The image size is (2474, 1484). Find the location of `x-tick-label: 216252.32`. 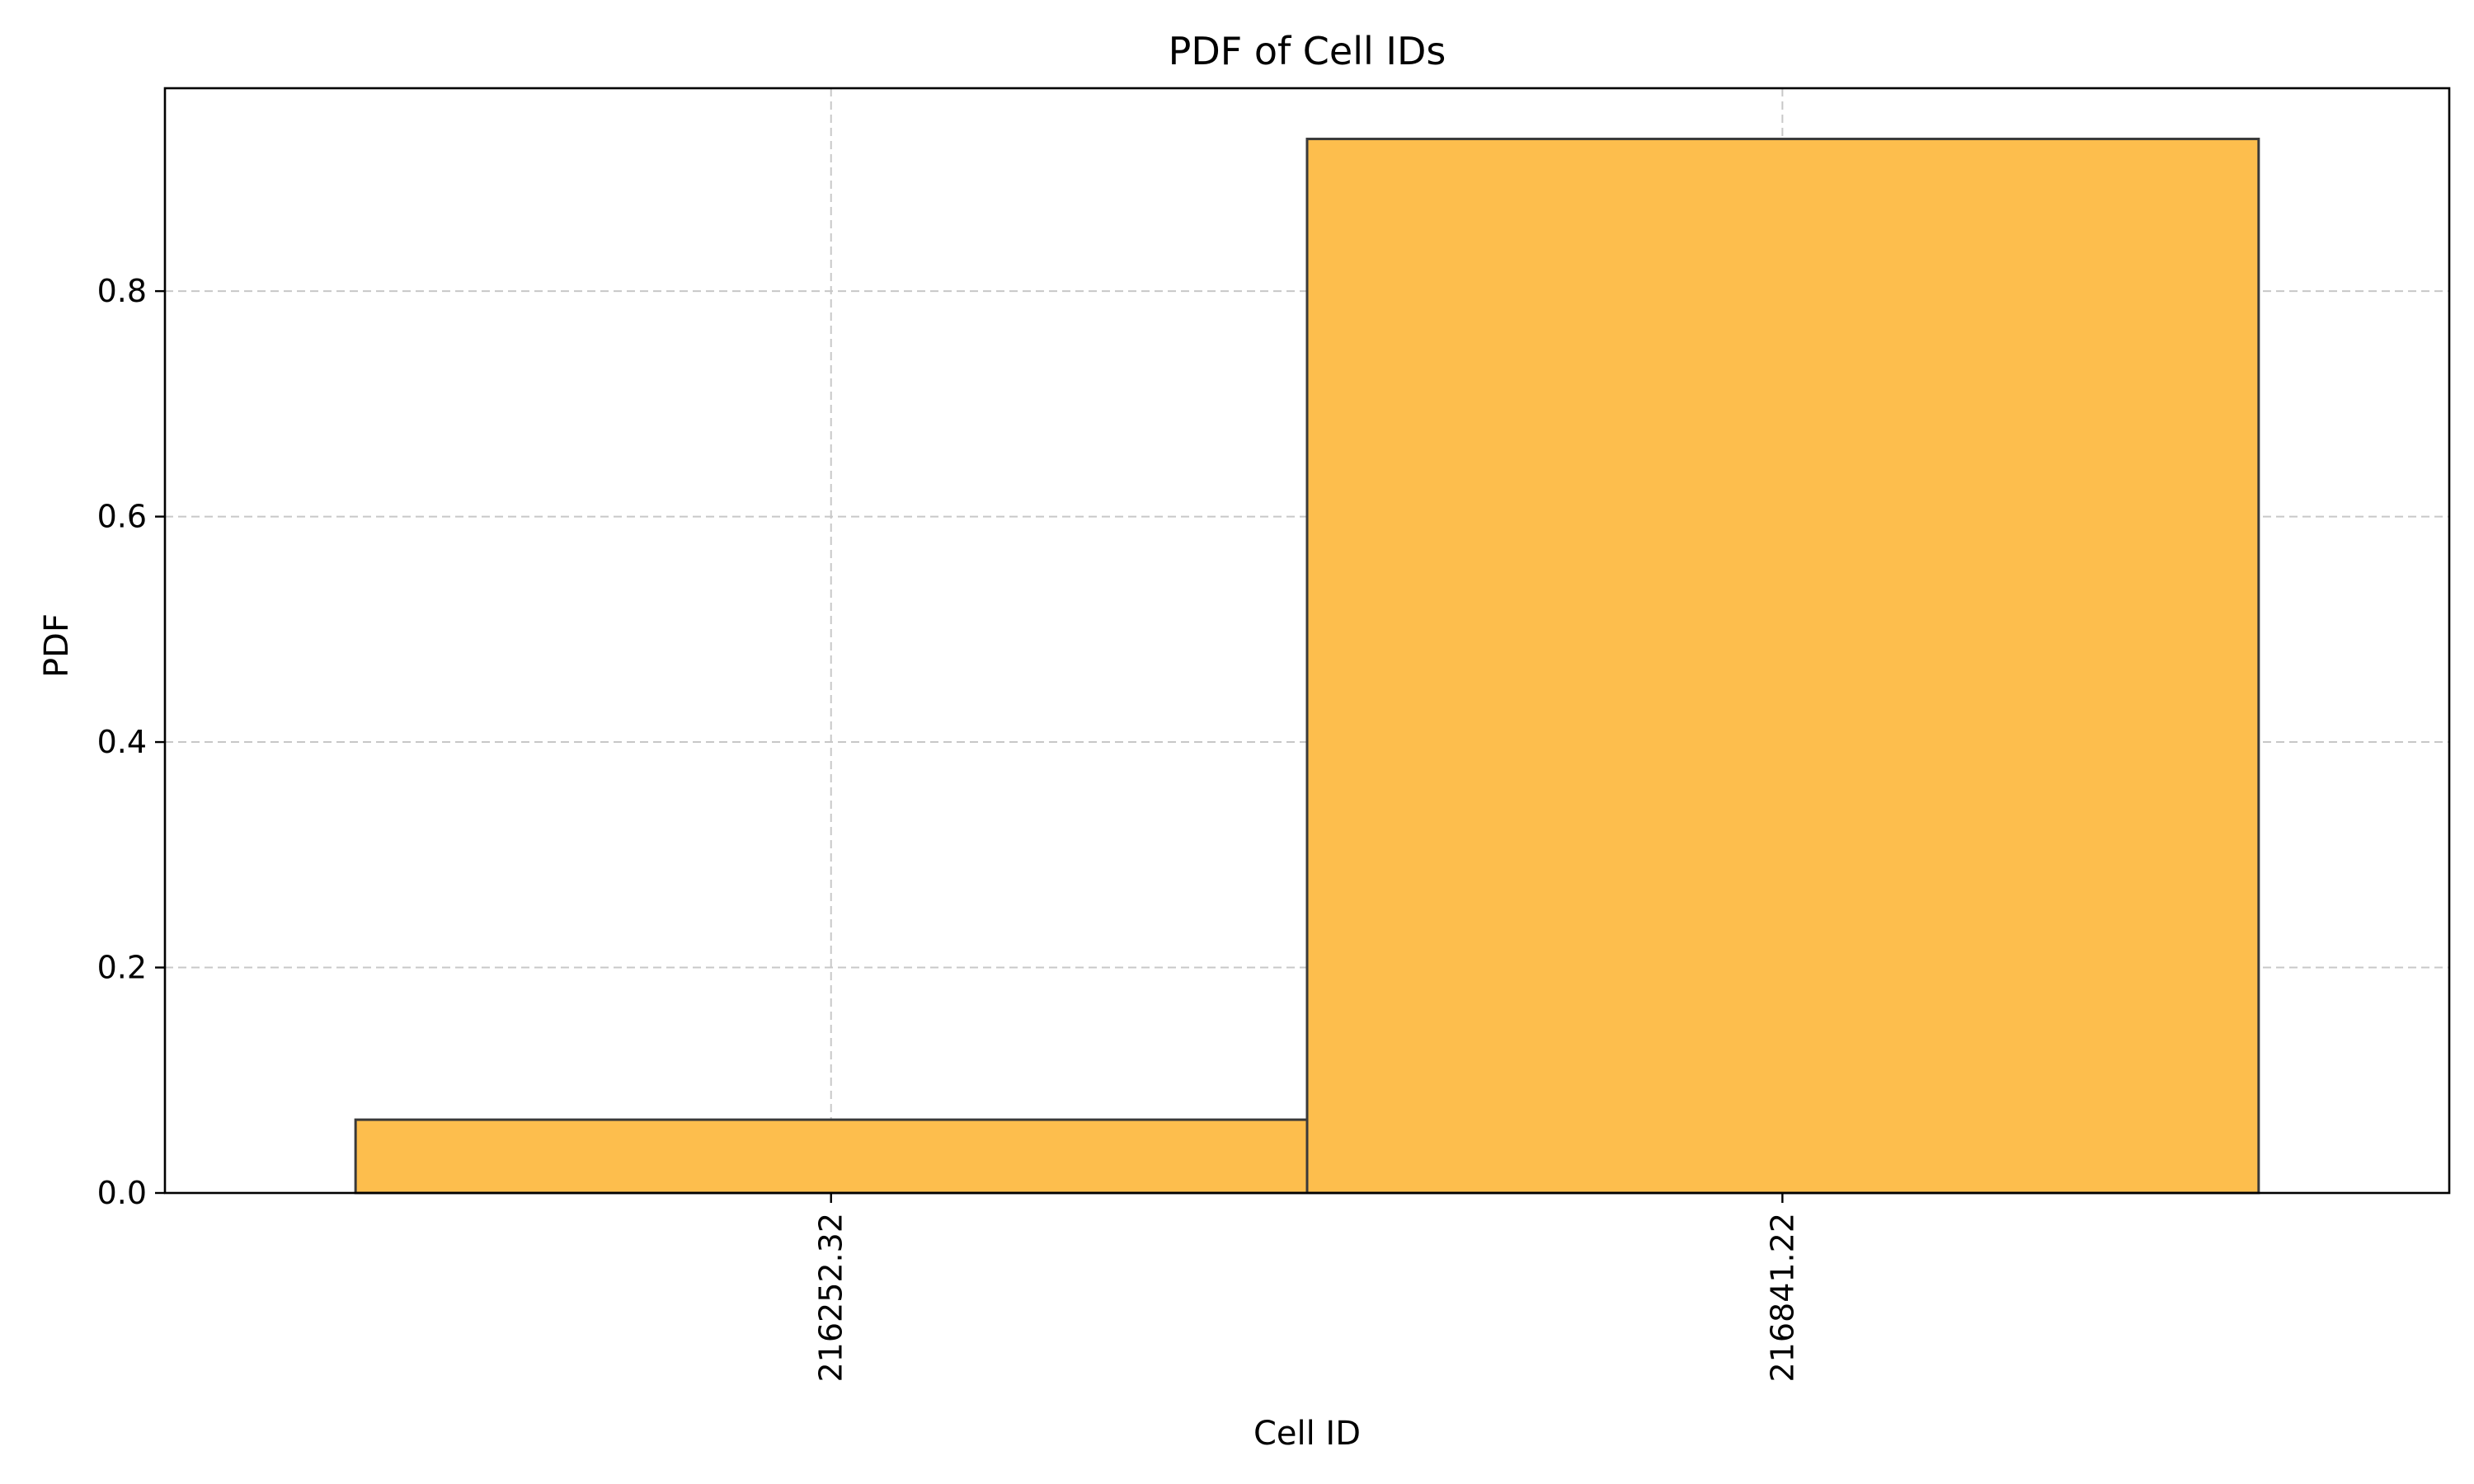

x-tick-label: 216252.32 is located at coordinates (831, 1298).